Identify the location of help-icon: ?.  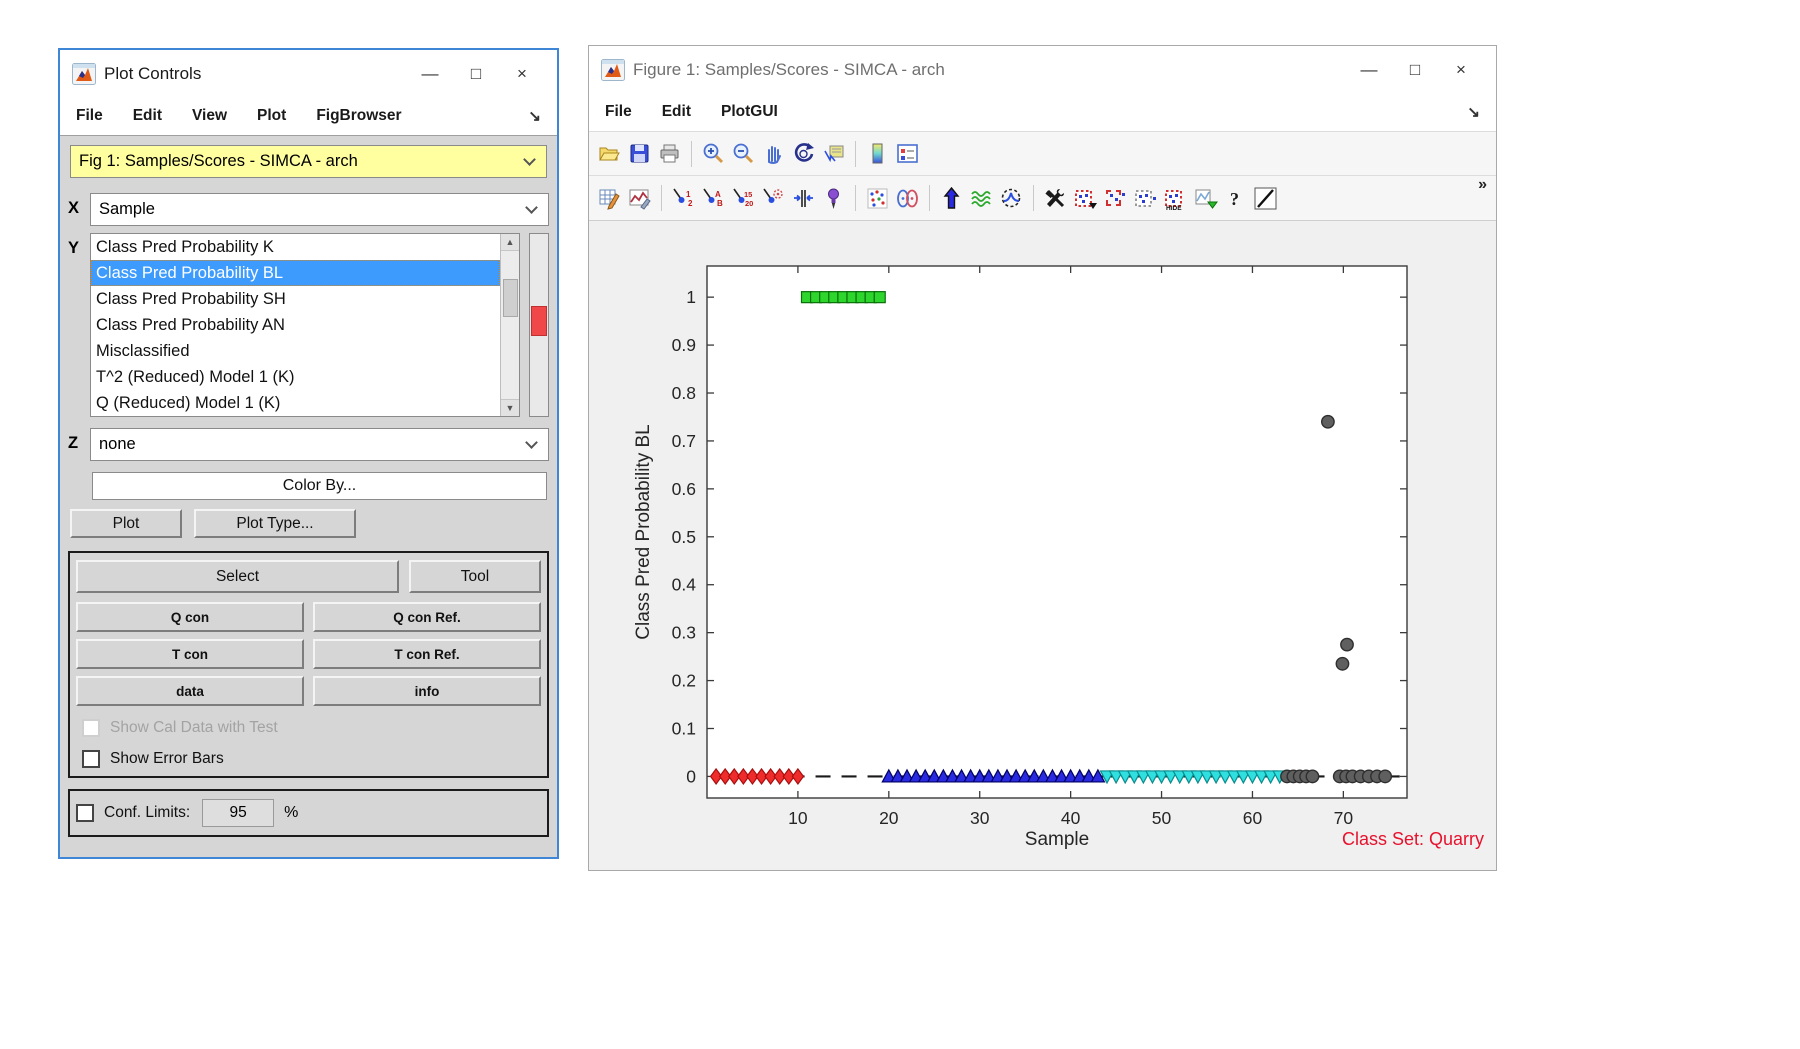
(1235, 198).